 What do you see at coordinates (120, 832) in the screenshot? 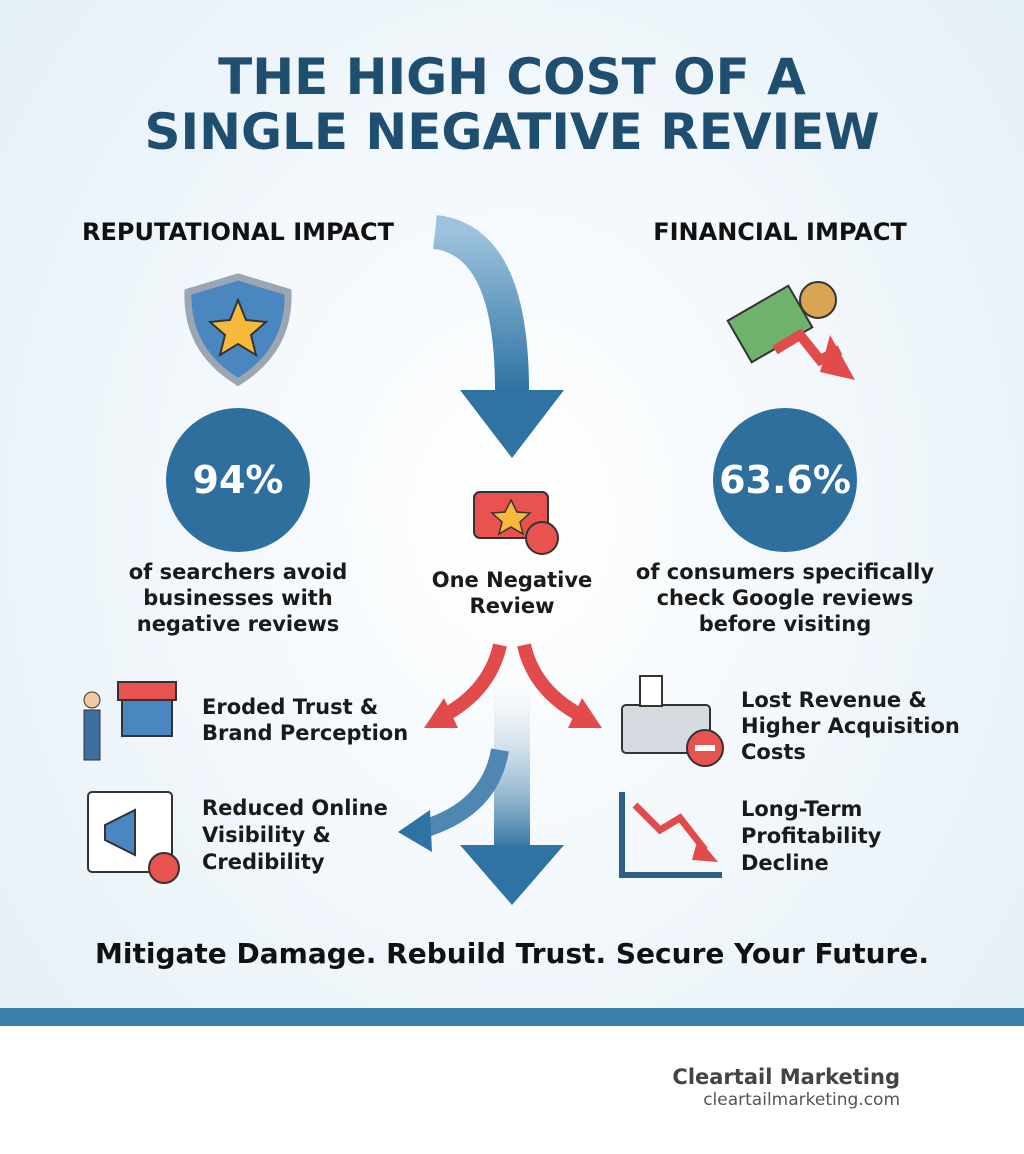
I see `megaphone` at bounding box center [120, 832].